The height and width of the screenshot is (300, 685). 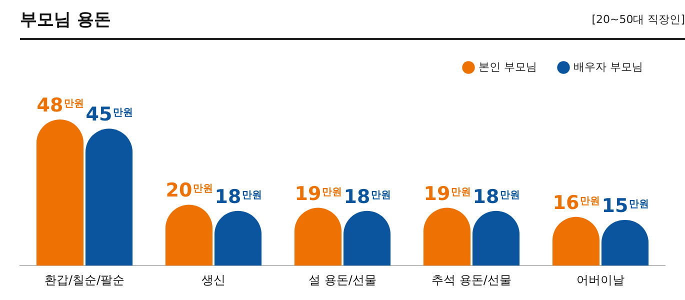 What do you see at coordinates (84, 279) in the screenshot?
I see `x-tick-label: 환갑/칠순/팔순` at bounding box center [84, 279].